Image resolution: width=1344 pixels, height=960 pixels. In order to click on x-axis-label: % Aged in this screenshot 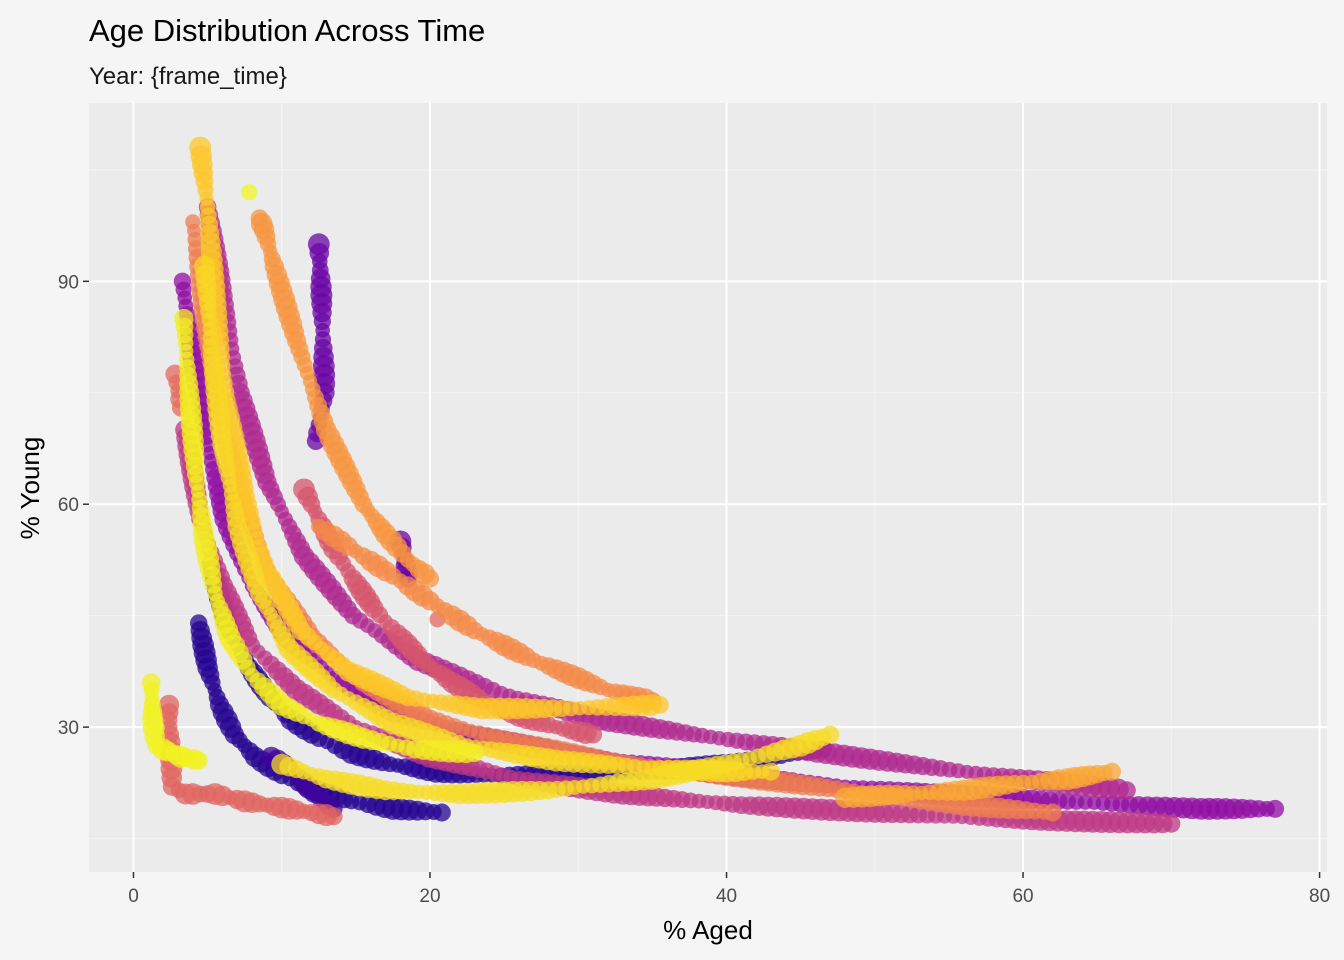, I will do `click(708, 930)`.